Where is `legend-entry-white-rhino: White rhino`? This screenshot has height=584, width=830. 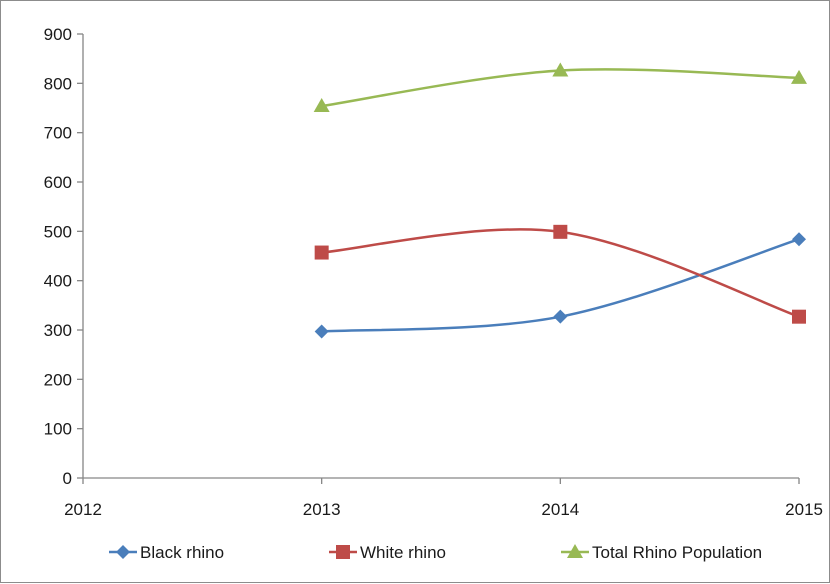 legend-entry-white-rhino: White rhino is located at coordinates (387, 552).